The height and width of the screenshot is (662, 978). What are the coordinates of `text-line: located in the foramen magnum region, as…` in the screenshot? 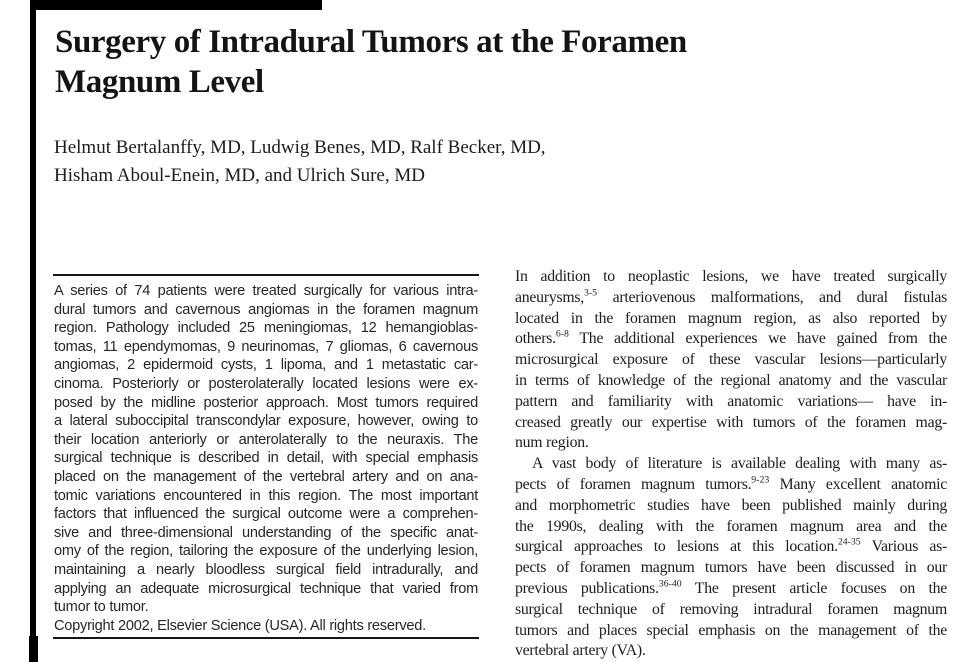 It's located at (731, 318).